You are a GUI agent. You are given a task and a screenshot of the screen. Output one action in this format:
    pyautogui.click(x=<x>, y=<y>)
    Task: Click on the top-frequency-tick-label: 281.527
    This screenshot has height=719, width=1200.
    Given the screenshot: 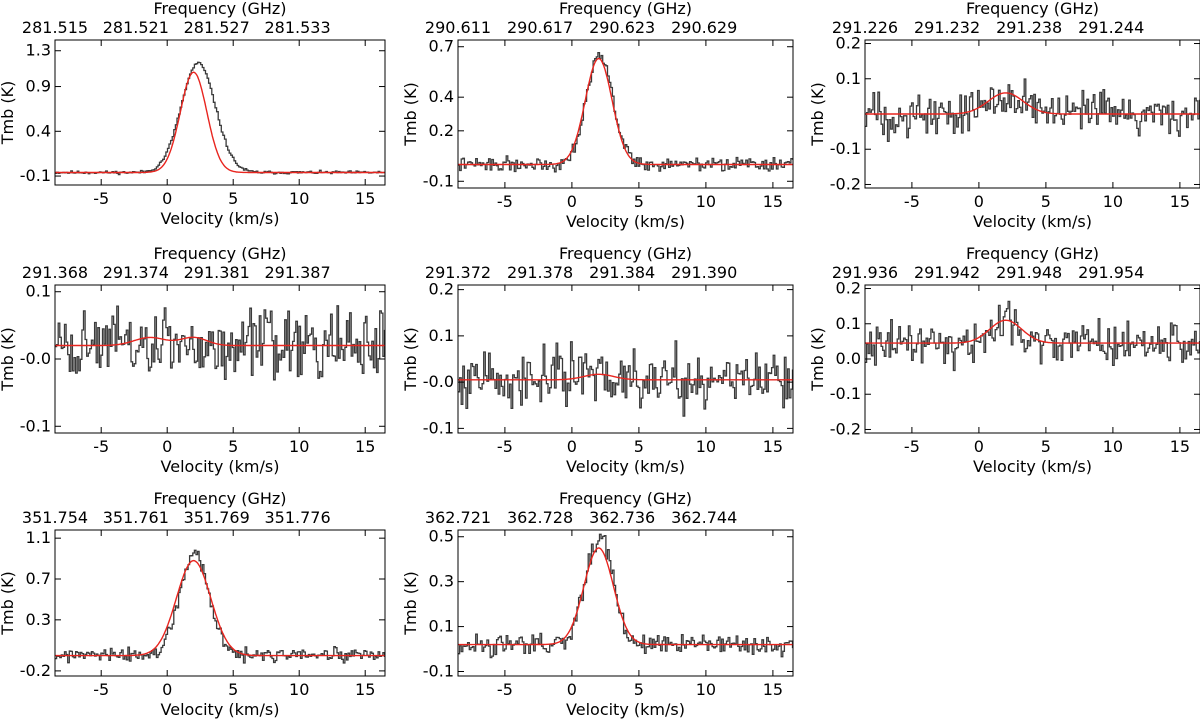 What is the action you would take?
    pyautogui.click(x=217, y=27)
    